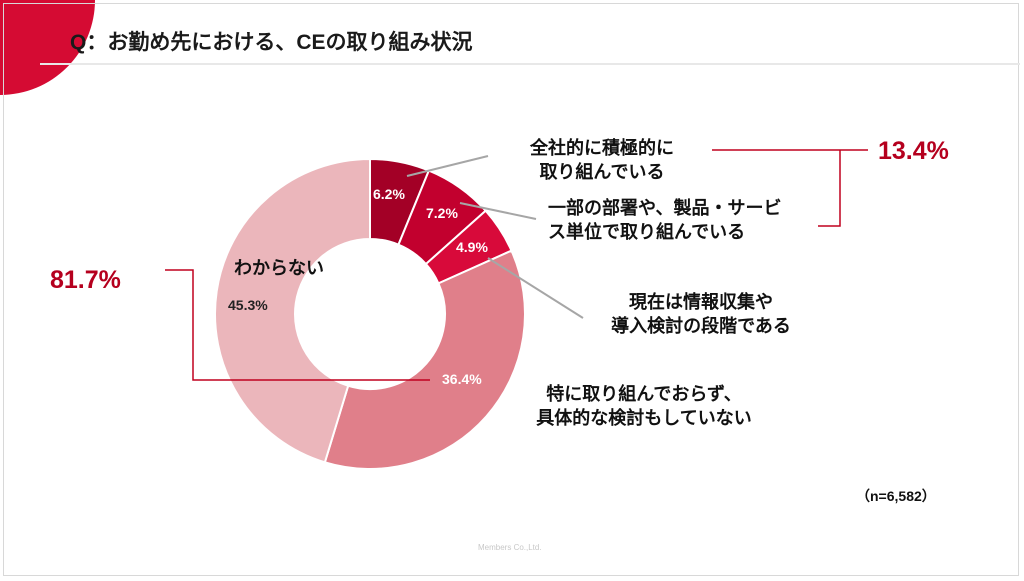 The height and width of the screenshot is (581, 1024). I want to click on page-title: Q：お勤め先における、CEの取り組み状況, so click(271, 42).